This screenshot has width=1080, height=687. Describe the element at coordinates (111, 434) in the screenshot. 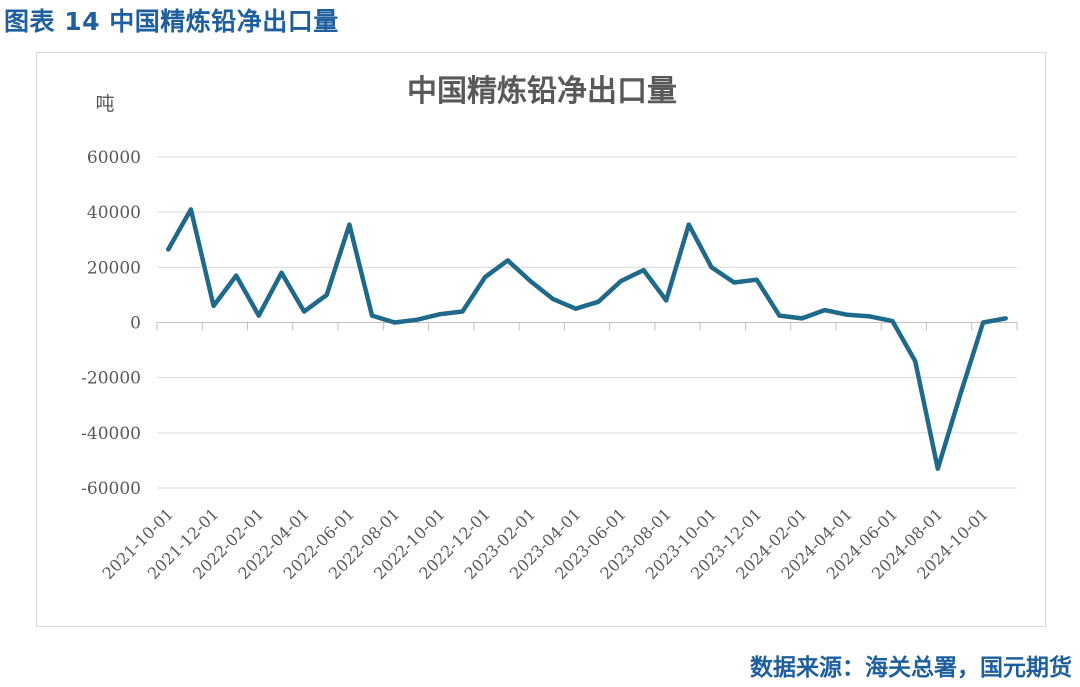

I see `y-tick-label: -40000` at that location.